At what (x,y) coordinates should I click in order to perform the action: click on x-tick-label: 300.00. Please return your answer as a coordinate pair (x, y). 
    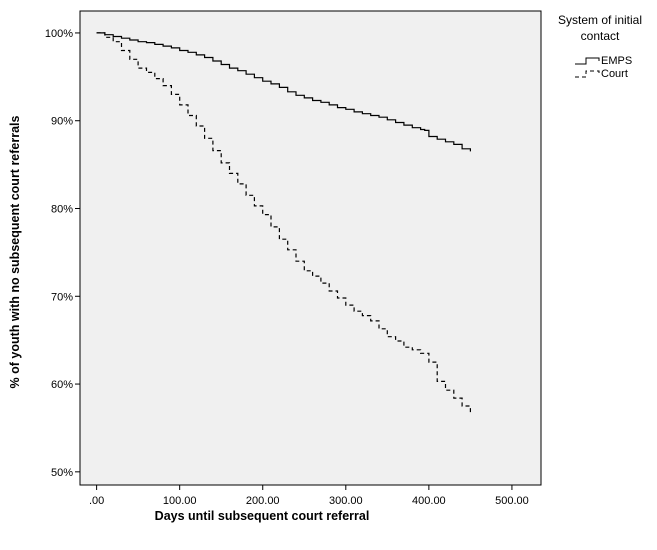
    Looking at the image, I should click on (346, 501).